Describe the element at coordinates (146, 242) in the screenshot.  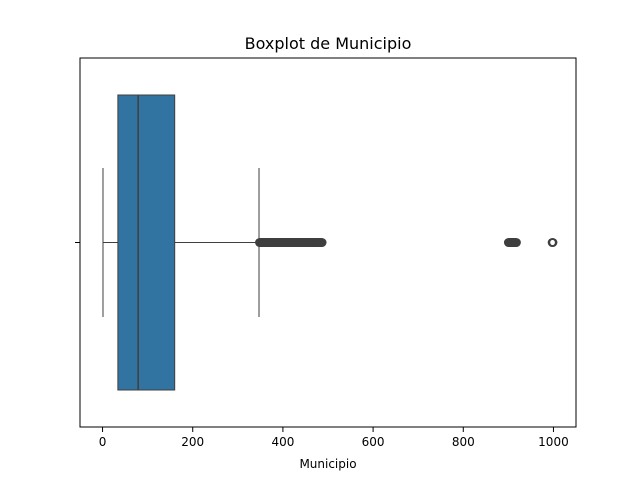
I see `iqr-box` at that location.